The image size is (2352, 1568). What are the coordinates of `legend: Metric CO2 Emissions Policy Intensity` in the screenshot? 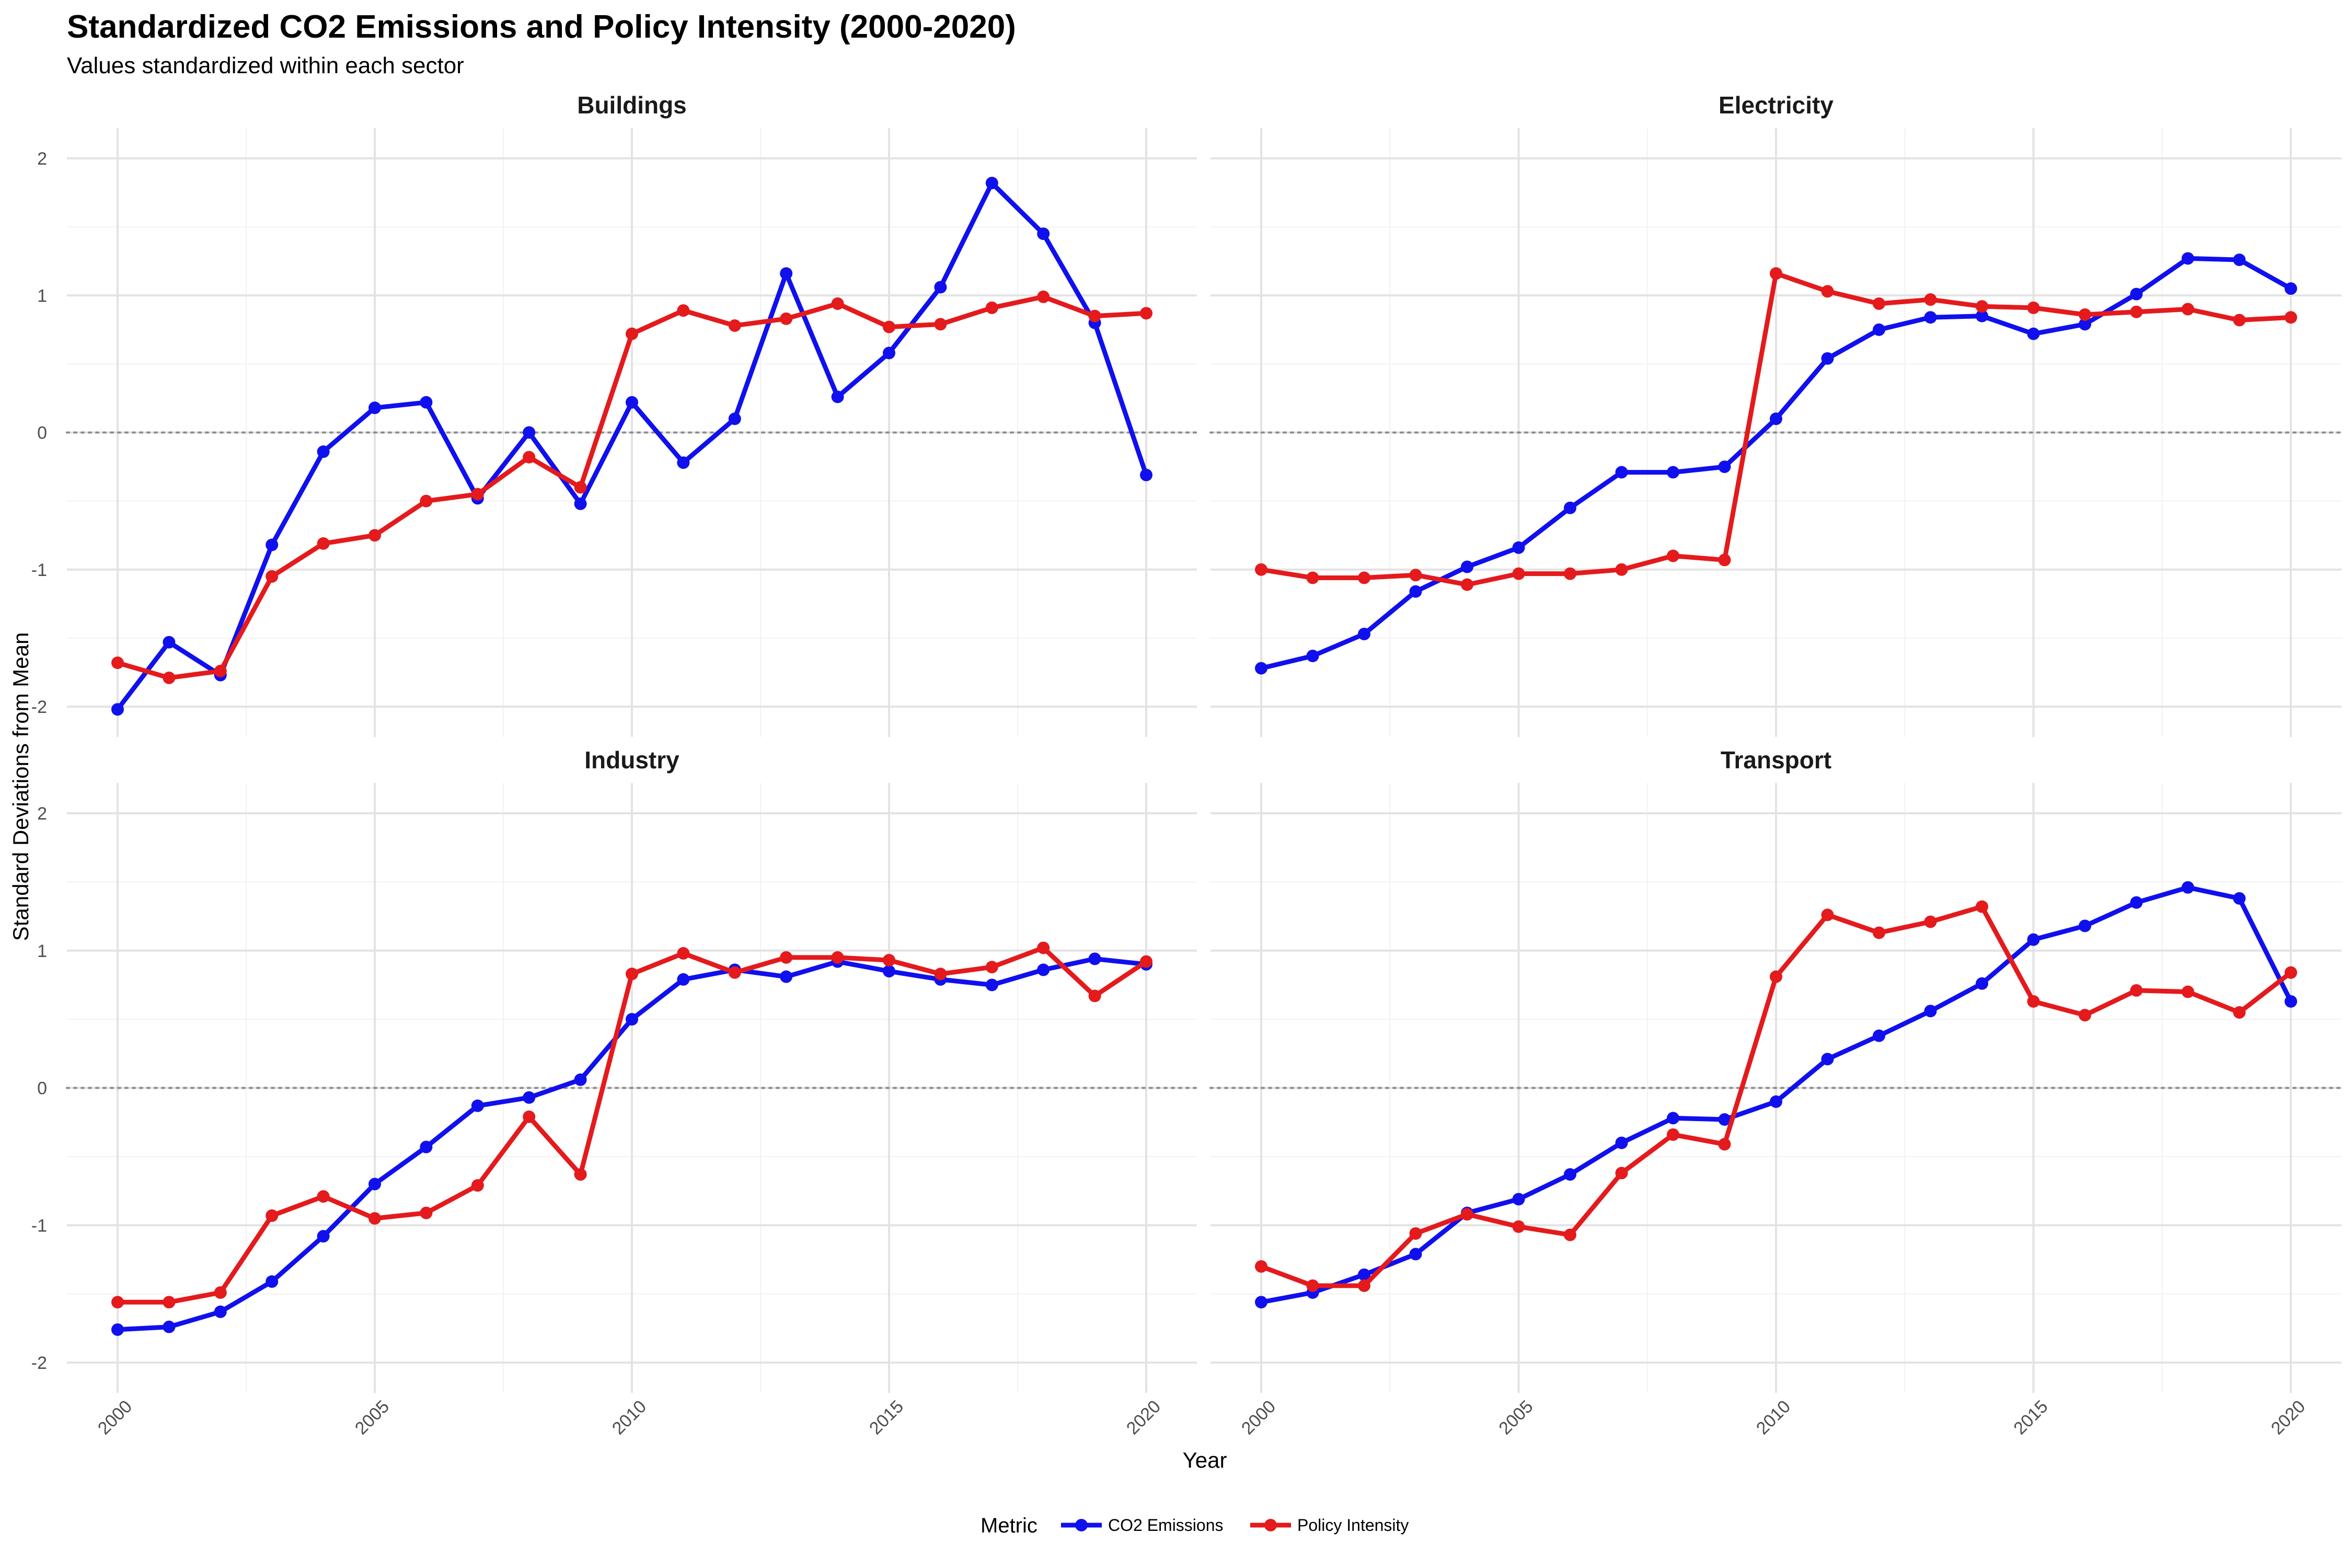 It's located at (1195, 1525).